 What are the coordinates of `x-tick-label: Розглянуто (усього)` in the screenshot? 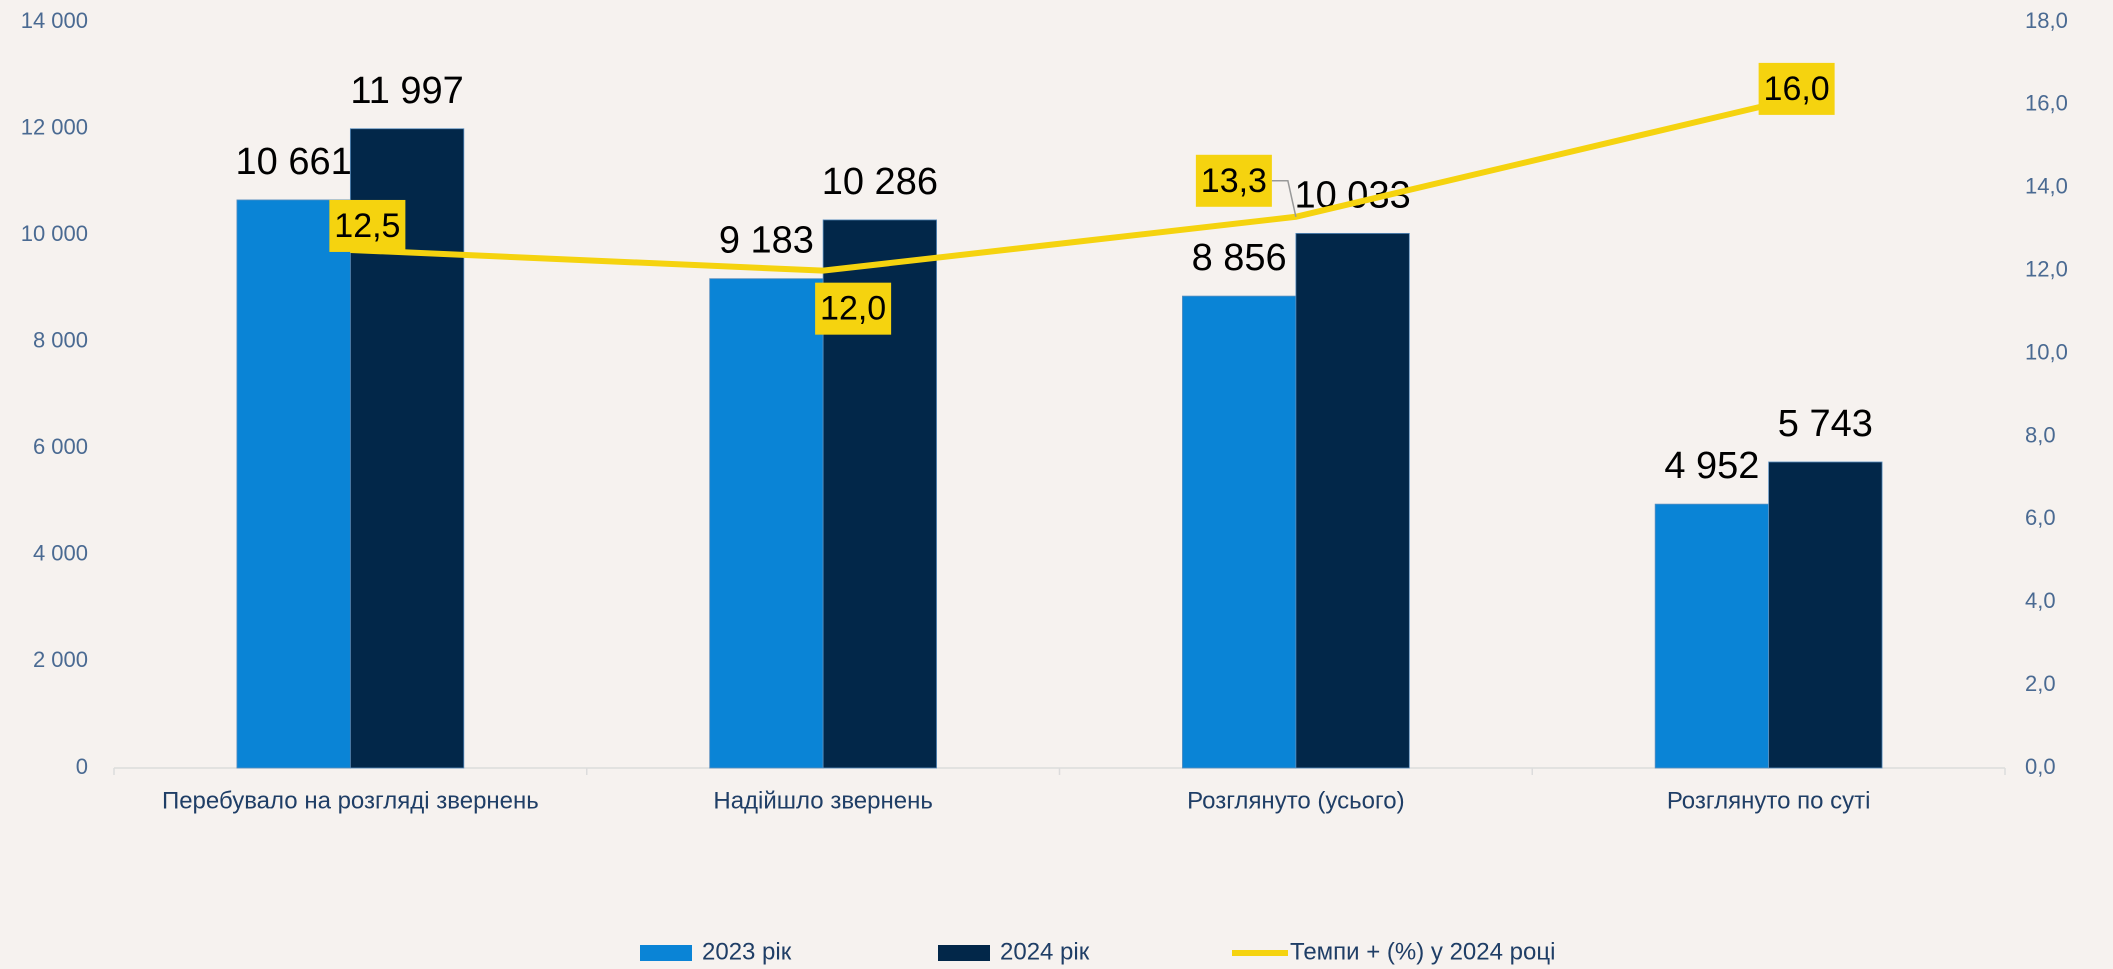 It's located at (1295, 800).